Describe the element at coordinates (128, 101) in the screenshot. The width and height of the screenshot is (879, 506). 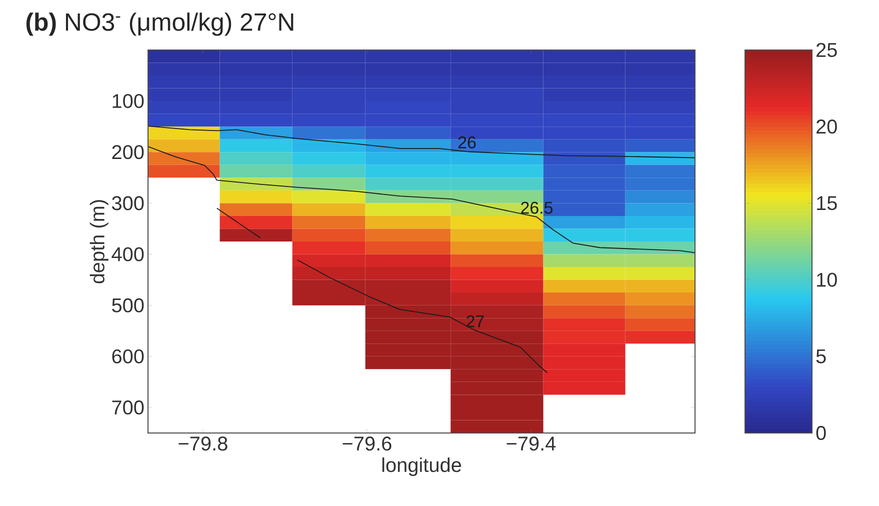
I see `y-tick-label: 100` at that location.